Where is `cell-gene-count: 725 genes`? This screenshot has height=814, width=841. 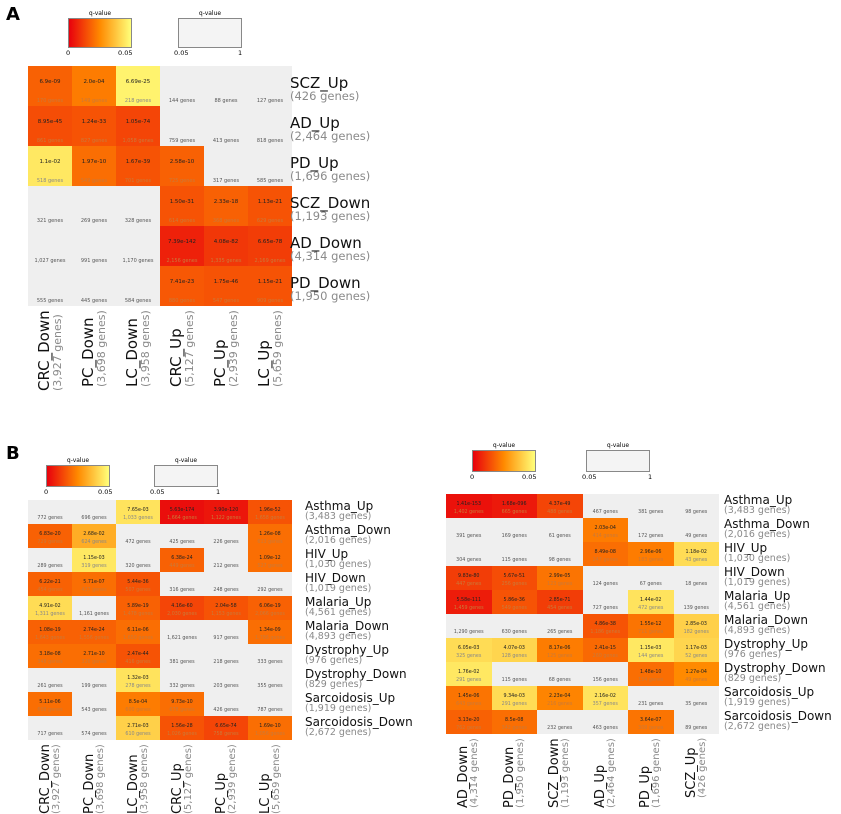
cell-gene-count: 725 genes is located at coordinates (182, 181).